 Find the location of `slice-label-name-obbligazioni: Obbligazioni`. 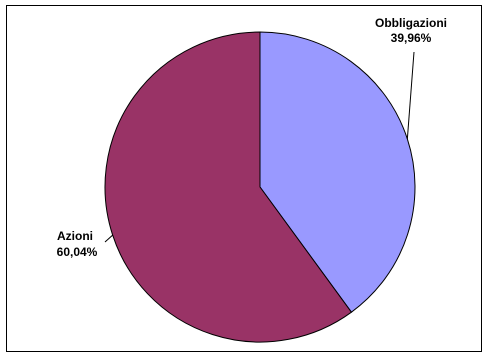

slice-label-name-obbligazioni: Obbligazioni is located at coordinates (411, 23).